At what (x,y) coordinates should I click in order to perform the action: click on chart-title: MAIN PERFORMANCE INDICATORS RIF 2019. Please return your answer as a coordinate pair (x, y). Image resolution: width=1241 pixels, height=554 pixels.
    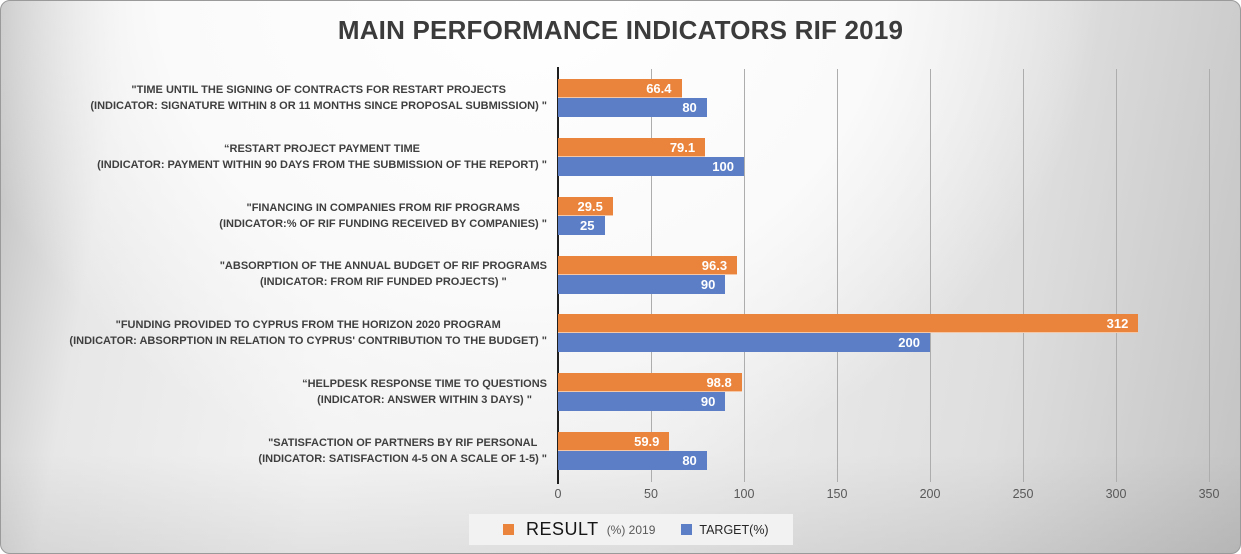
    Looking at the image, I should click on (620, 30).